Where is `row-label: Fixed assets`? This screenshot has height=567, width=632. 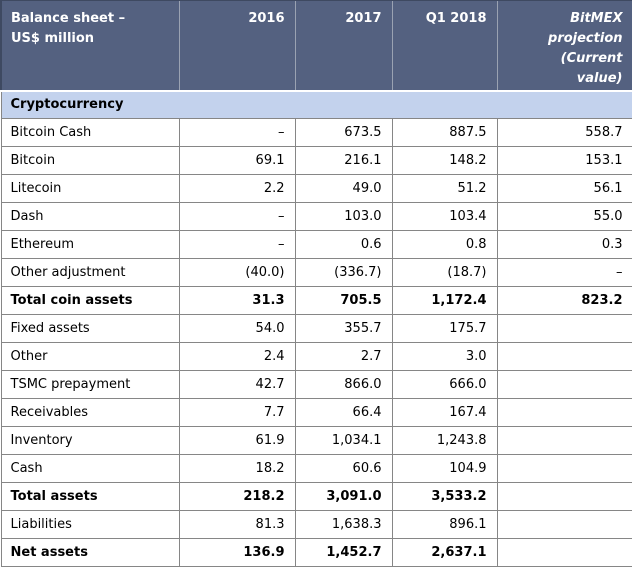
row-label: Fixed assets is located at coordinates (90, 328).